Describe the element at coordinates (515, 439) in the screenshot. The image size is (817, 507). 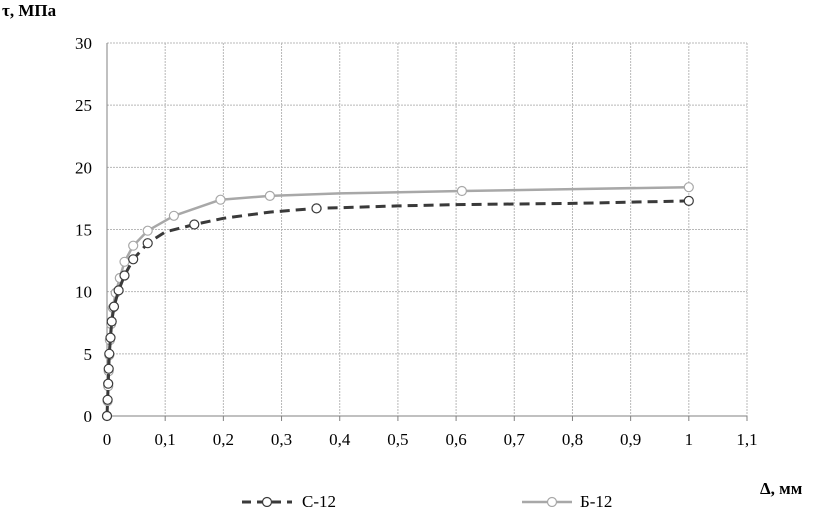
I see `x-tick-label: 0,7` at that location.